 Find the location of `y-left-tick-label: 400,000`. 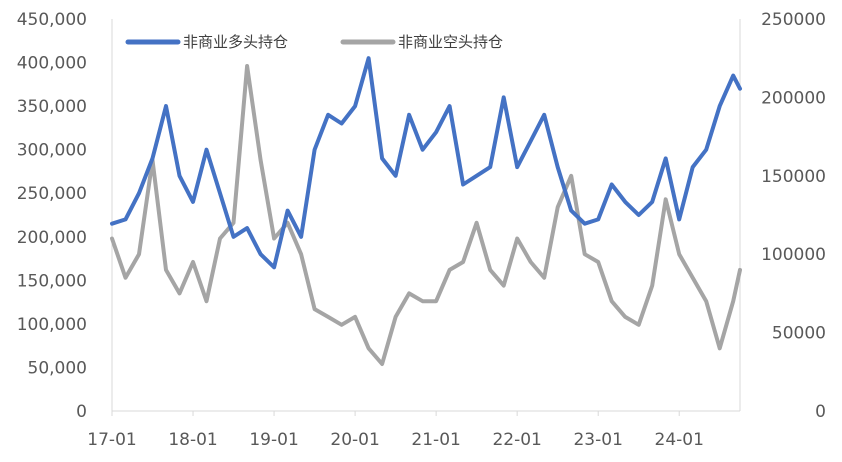

y-left-tick-label: 400,000 is located at coordinates (52, 64).